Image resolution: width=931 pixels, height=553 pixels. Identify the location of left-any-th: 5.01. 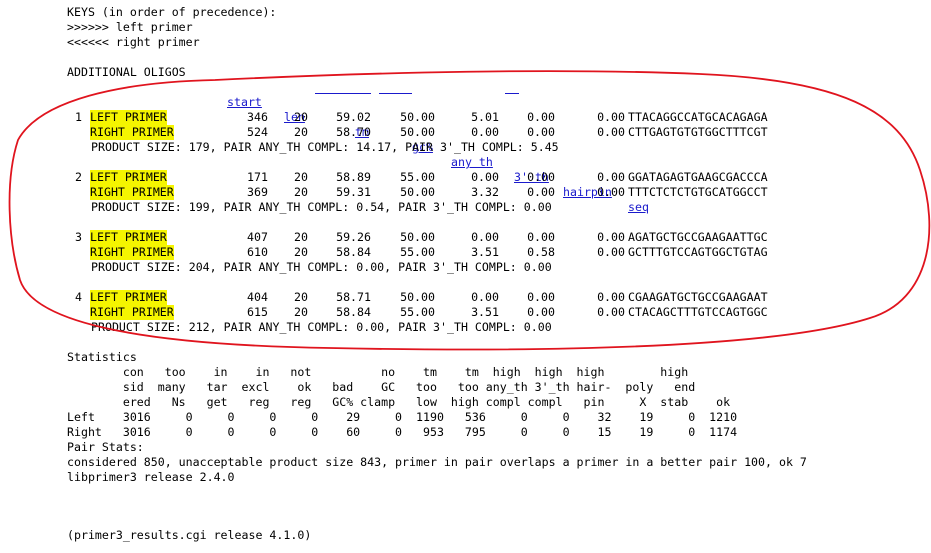
(485, 117).